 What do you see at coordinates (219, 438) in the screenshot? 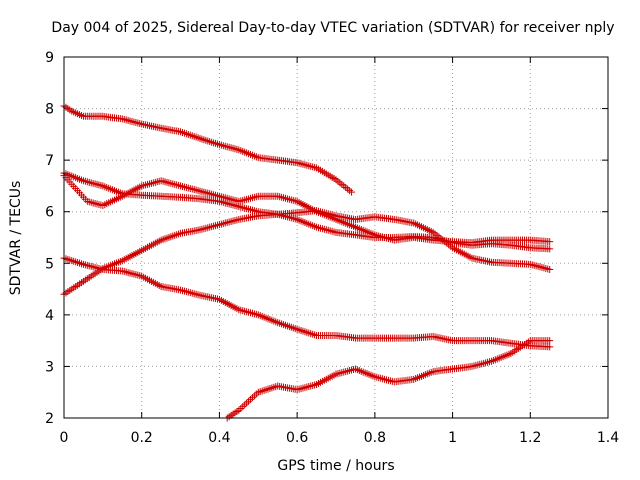
I see `x-tick-label: 0.4` at bounding box center [219, 438].